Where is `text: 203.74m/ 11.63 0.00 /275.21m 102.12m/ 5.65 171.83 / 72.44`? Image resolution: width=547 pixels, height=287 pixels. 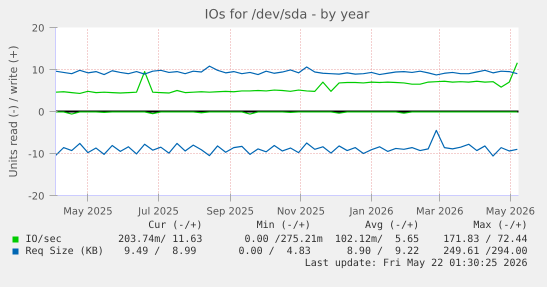
text: 203.74m/ 11.63 0.00 /275.21m 102.12m/ 5.65 171.83 / 72.44 is located at coordinates (323, 239).